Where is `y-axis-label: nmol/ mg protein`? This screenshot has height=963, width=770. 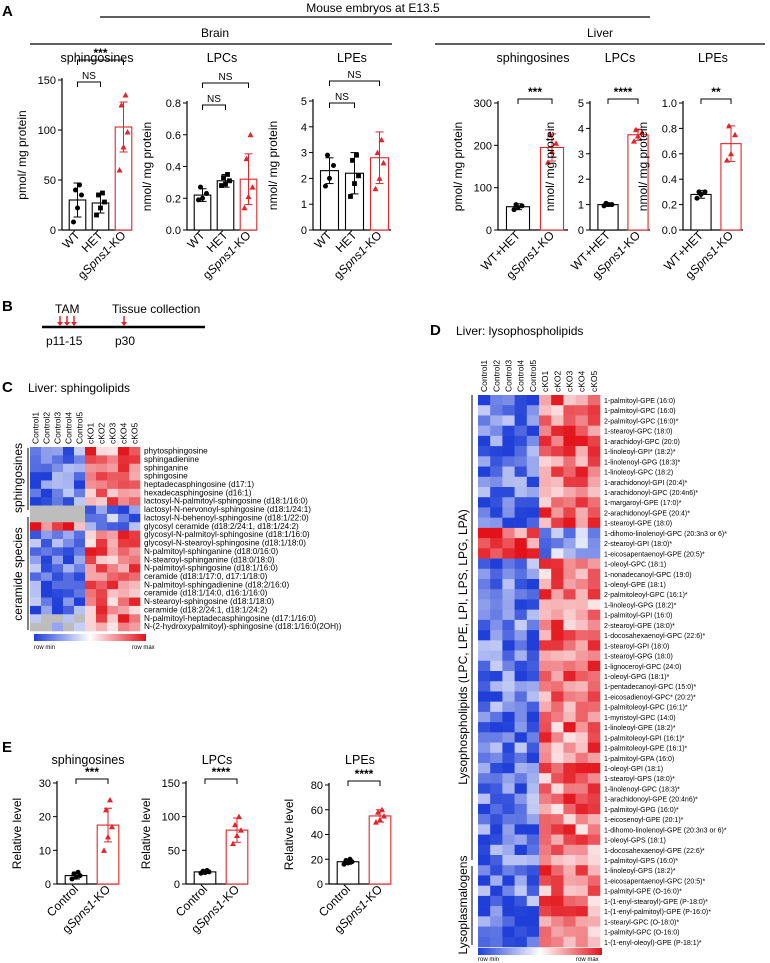 y-axis-label: nmol/ mg protein is located at coordinates (550, 166).